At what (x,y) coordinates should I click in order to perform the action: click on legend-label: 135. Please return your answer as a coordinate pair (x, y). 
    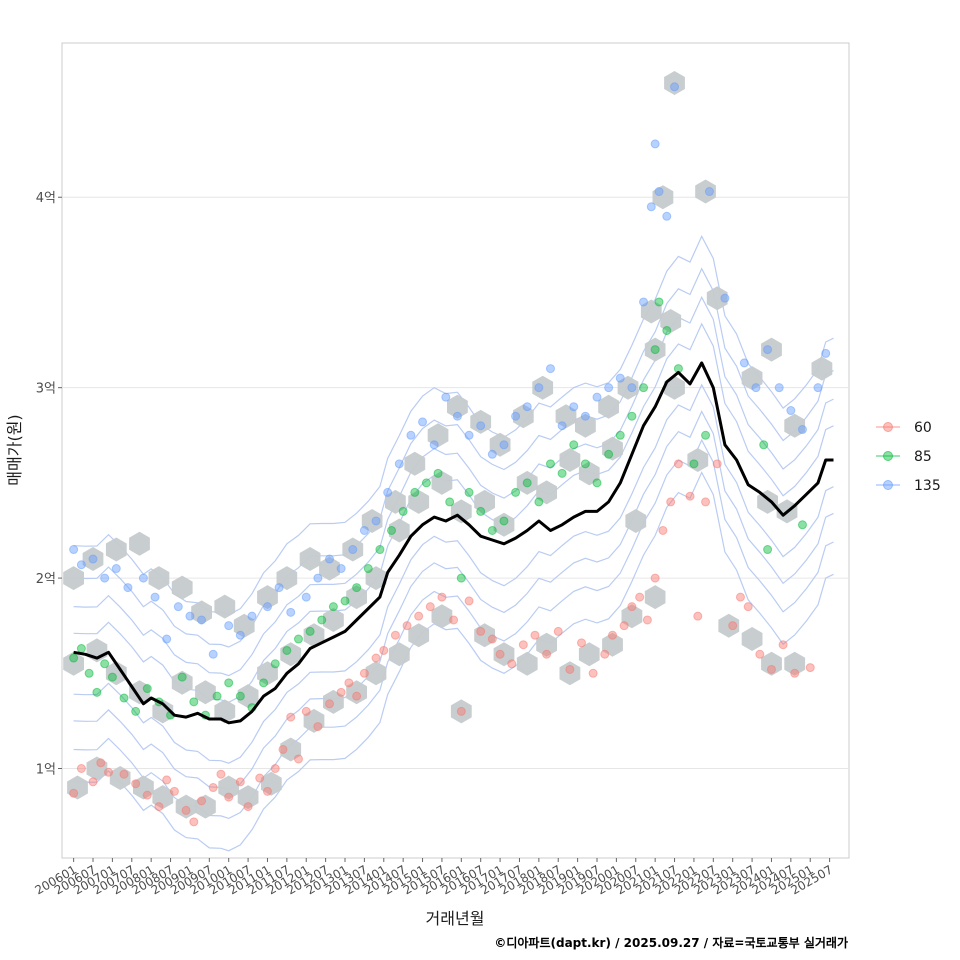
    Looking at the image, I should click on (927, 486).